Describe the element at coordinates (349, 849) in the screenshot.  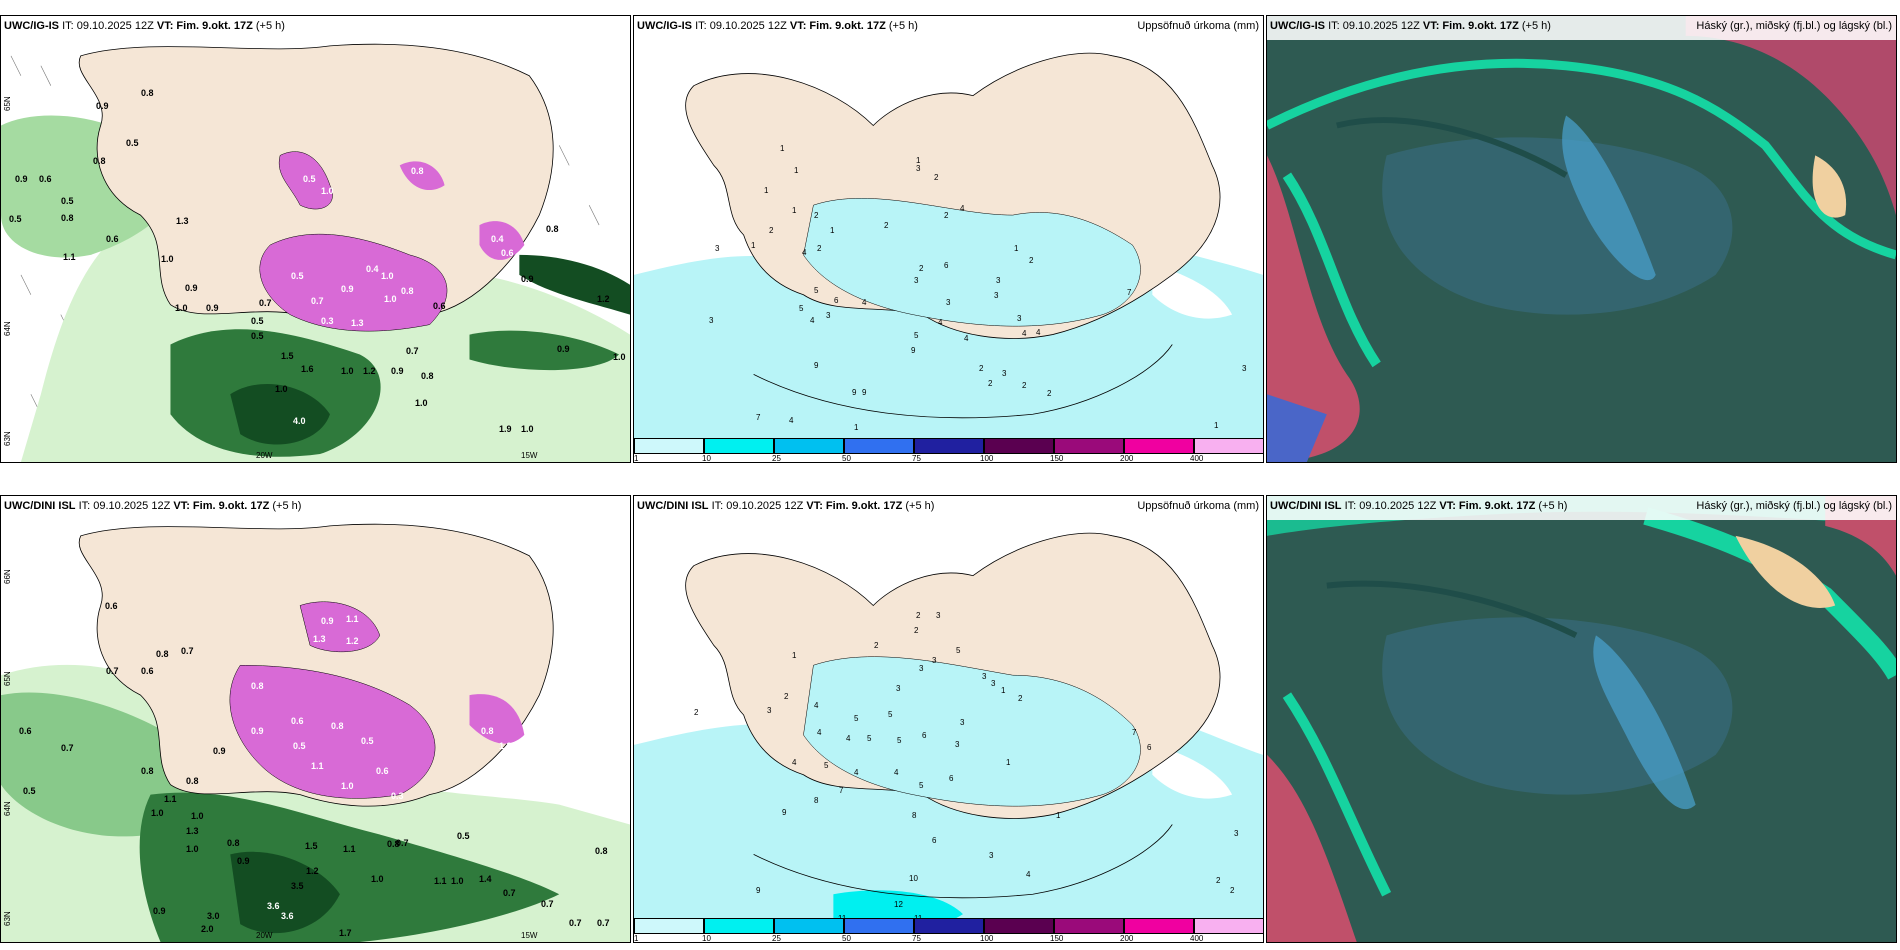
I see `precip-value: 1.1` at that location.